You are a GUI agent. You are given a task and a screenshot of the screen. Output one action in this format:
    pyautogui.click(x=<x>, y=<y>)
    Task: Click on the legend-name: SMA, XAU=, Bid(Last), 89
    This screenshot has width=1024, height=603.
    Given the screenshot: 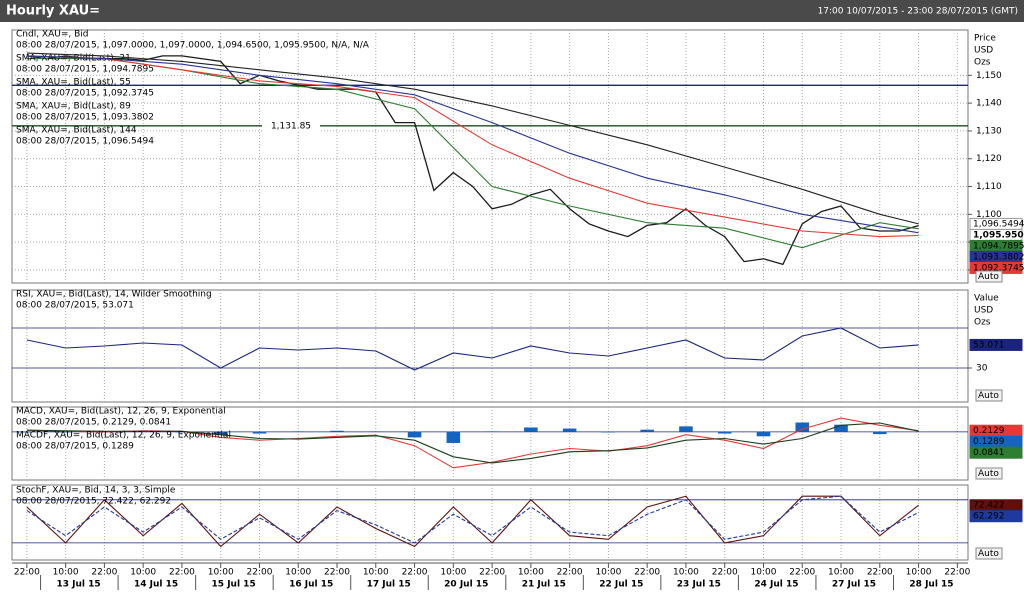 What is the action you would take?
    pyautogui.click(x=73, y=107)
    